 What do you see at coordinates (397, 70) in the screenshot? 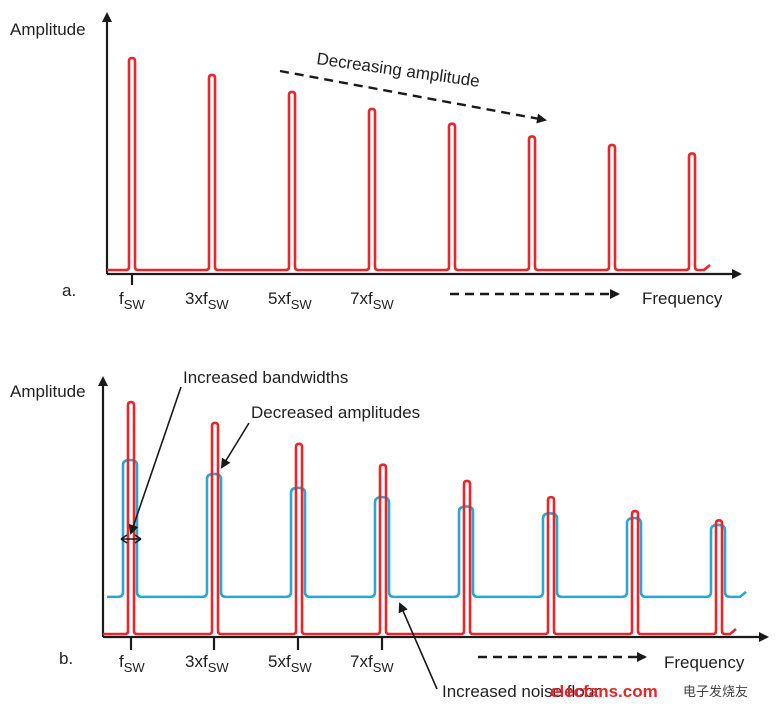
I see `panel-a-decreasing-annotation: Decreasing amplitude` at bounding box center [397, 70].